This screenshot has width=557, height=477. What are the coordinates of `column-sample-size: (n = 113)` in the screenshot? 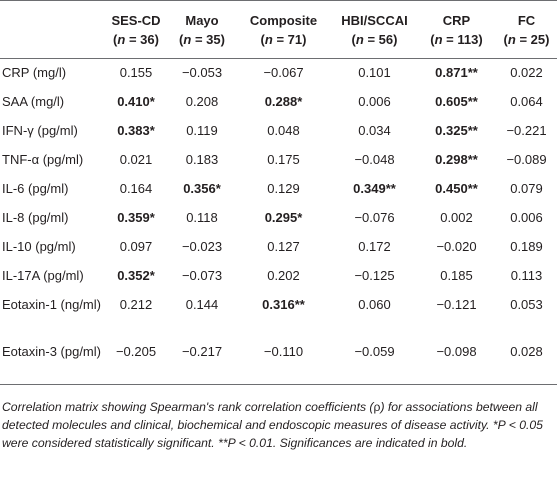 It's located at (456, 39).